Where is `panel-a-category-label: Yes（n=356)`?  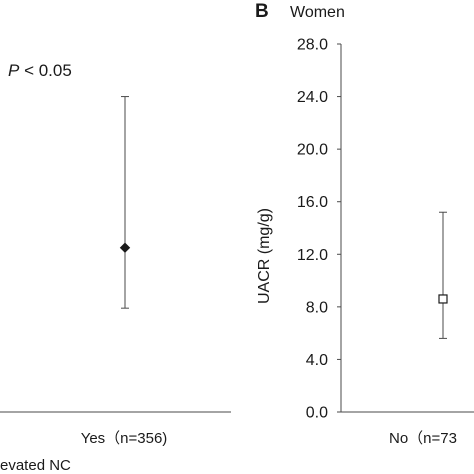
panel-a-category-label: Yes（n=356) is located at coordinates (124, 438).